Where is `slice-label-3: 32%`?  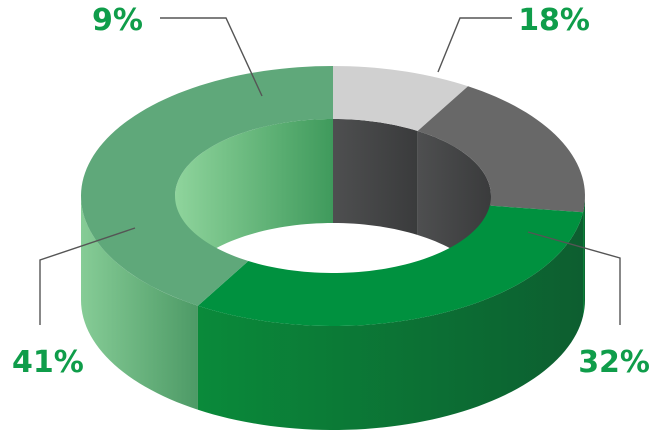
slice-label-3: 32% is located at coordinates (614, 362).